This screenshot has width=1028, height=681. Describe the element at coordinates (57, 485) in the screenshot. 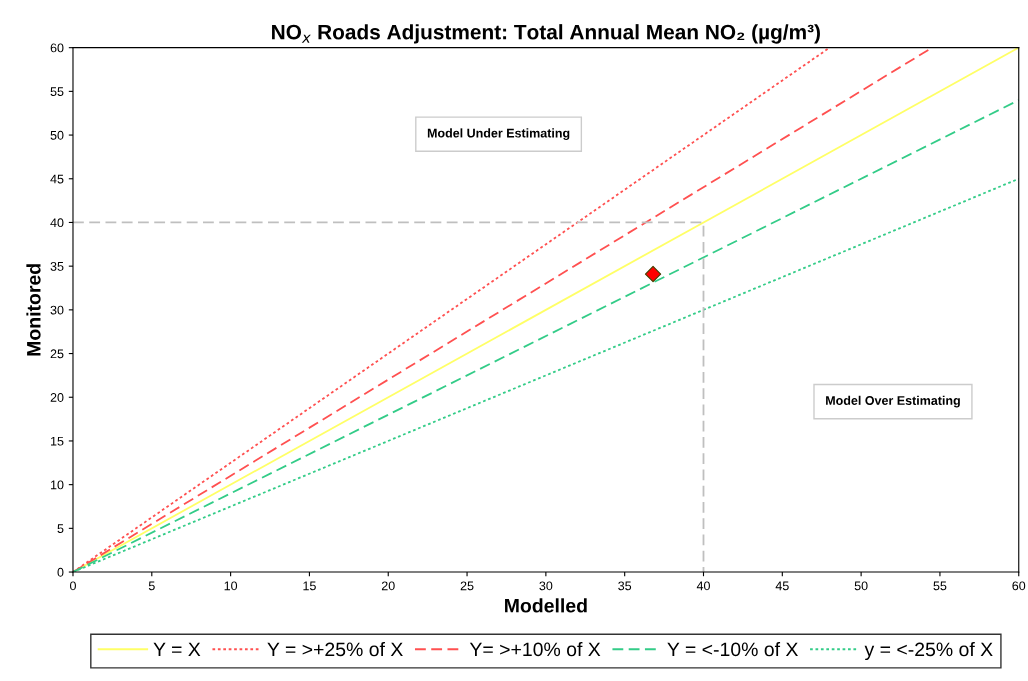

I see `y-tick-label: 10` at that location.